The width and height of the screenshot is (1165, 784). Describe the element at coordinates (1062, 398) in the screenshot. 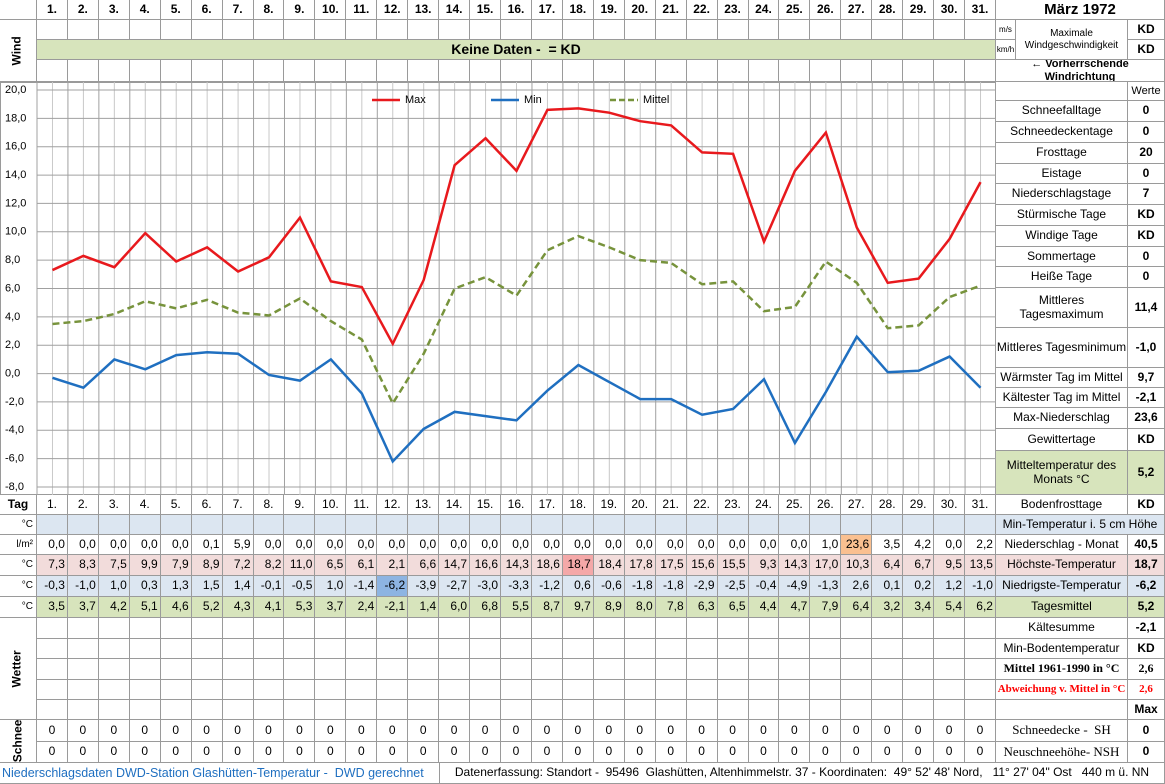

I see `stat-label: Kältester Tag im Mittel` at that location.